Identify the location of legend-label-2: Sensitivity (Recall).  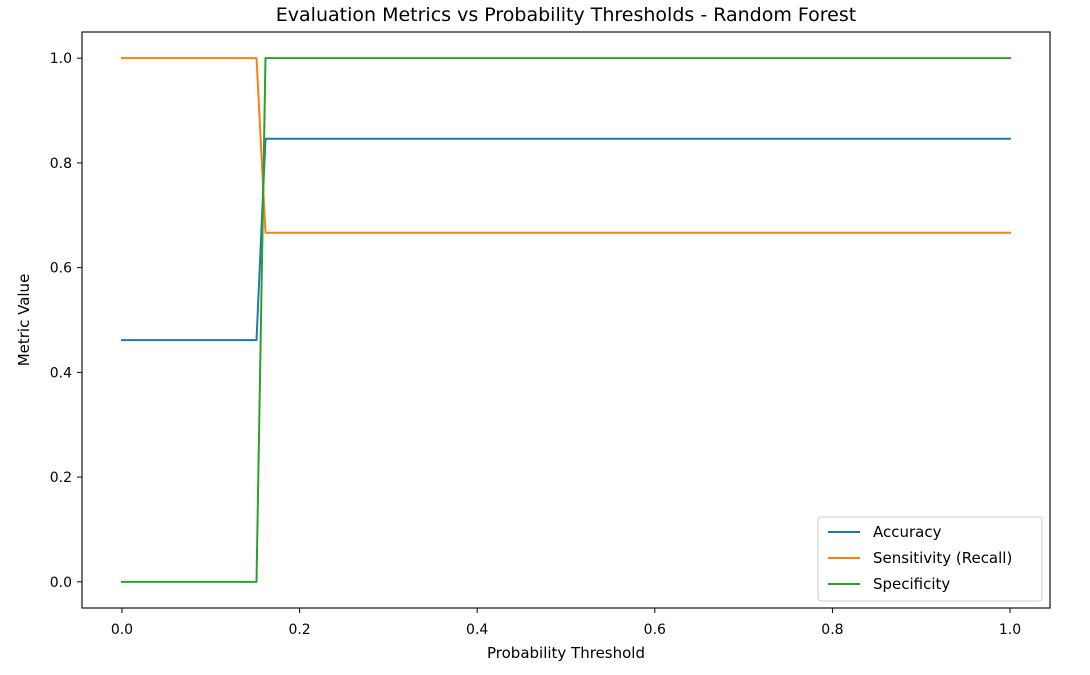
(942, 558).